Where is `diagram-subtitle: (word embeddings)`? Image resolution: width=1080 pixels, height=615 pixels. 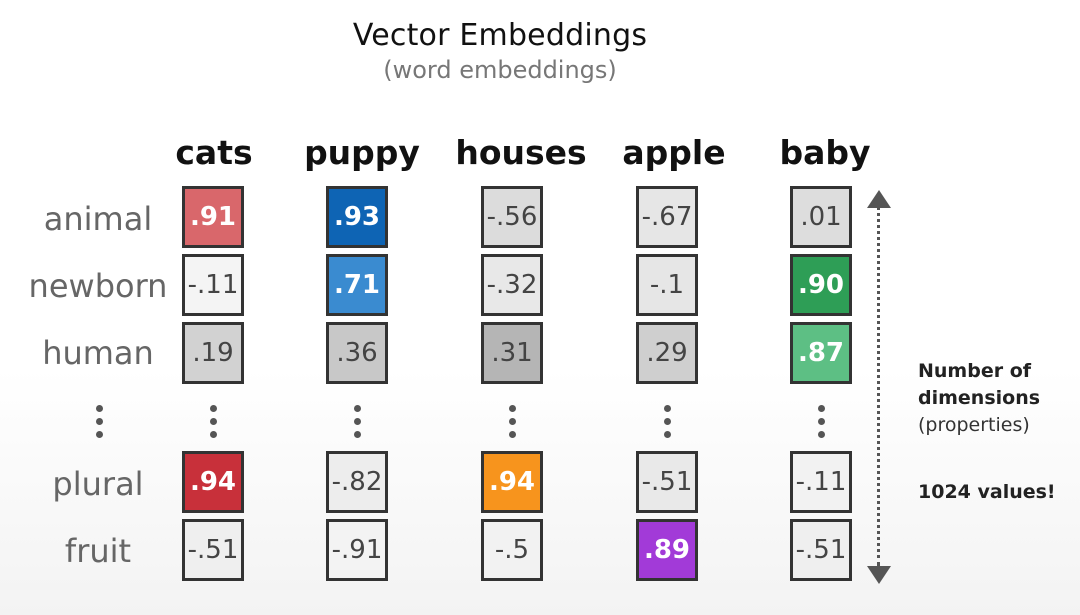
diagram-subtitle: (word embeddings) is located at coordinates (500, 70).